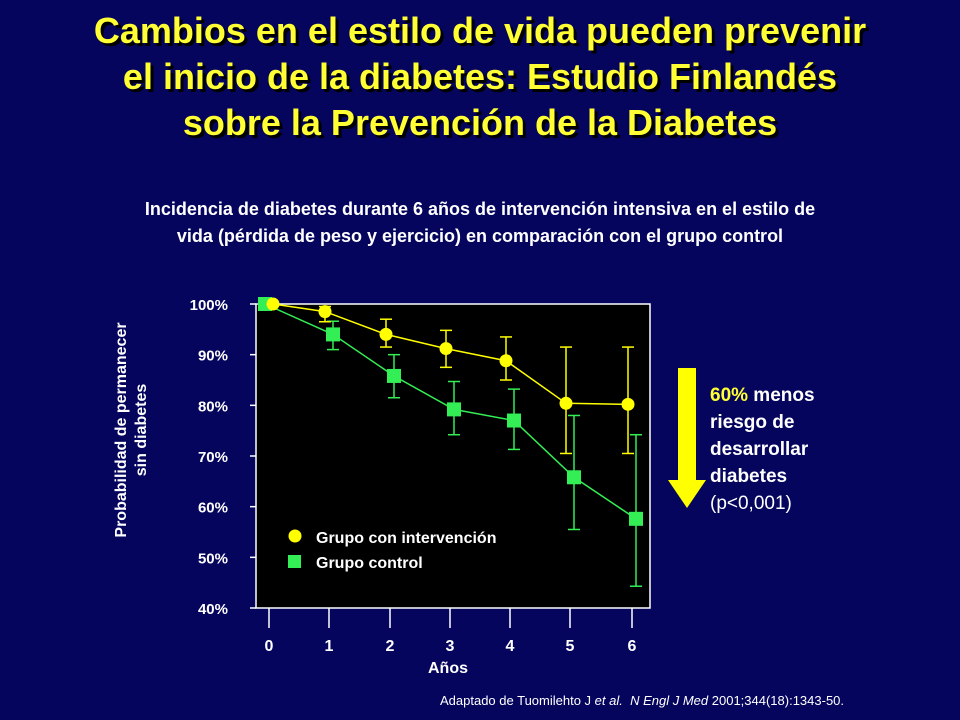  What do you see at coordinates (369, 563) in the screenshot?
I see `legend-label-control: Grupo control` at bounding box center [369, 563].